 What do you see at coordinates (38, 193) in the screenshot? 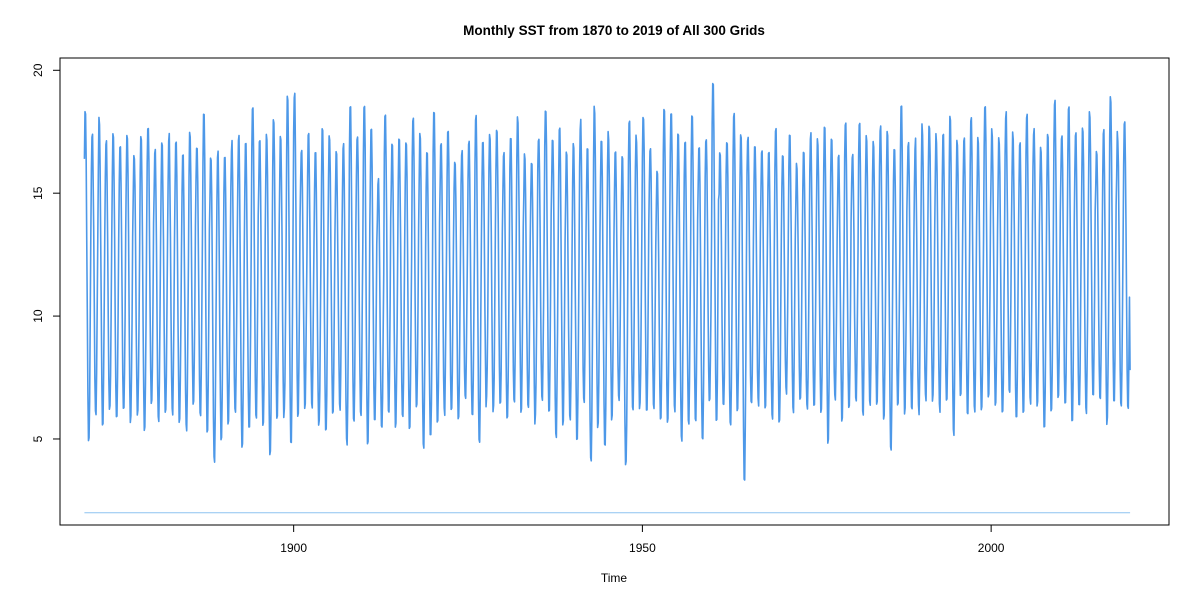
I see `y-tick-label: 15` at bounding box center [38, 193].